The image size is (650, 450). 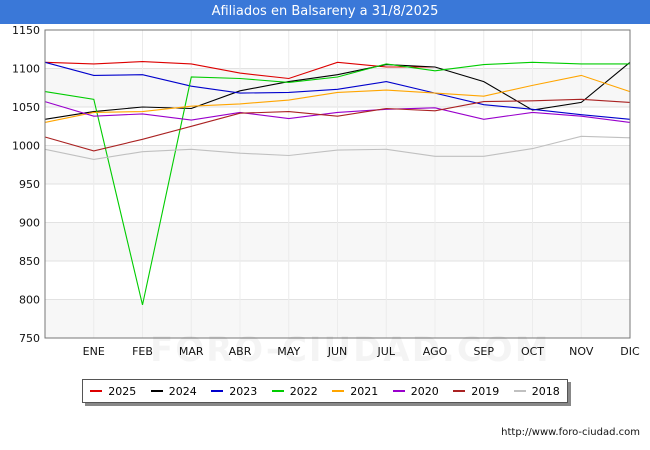 I want to click on legend-label: 2021, so click(x=364, y=391).